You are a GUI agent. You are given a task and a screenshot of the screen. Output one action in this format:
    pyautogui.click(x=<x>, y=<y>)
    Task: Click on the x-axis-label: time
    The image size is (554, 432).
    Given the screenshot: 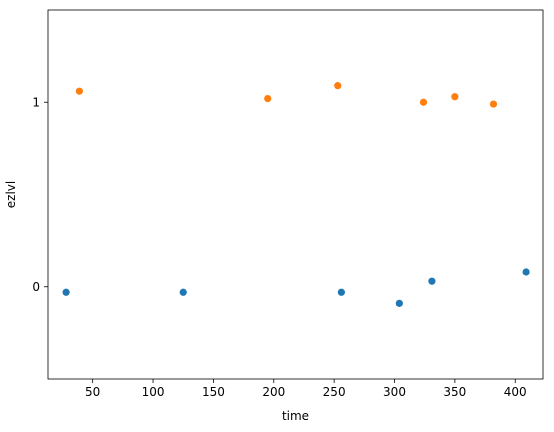 What is the action you would take?
    pyautogui.click(x=295, y=416)
    